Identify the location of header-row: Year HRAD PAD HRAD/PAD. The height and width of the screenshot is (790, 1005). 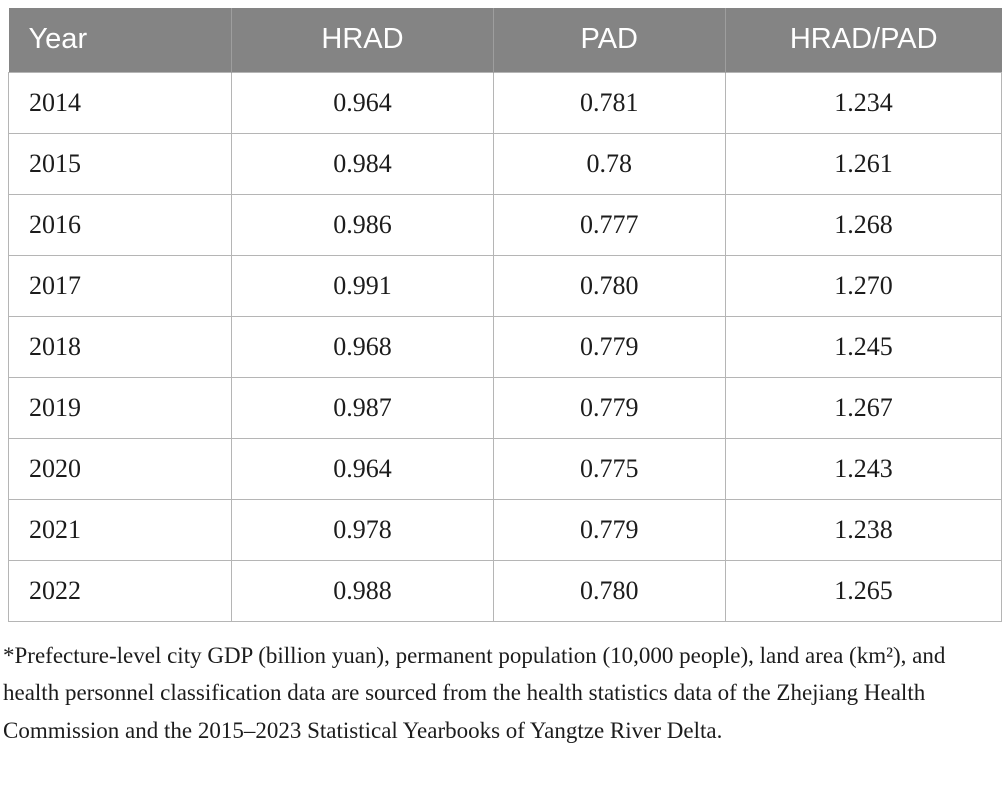
(505, 40).